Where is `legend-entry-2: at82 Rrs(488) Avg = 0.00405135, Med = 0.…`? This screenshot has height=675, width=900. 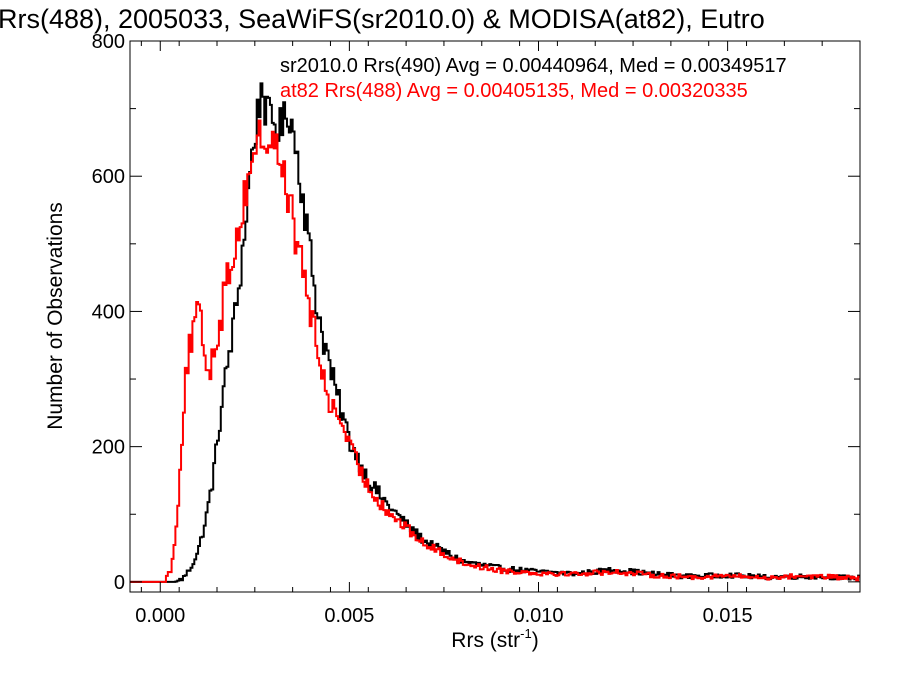
legend-entry-2: at82 Rrs(488) Avg = 0.00405135, Med = 0.… is located at coordinates (514, 91).